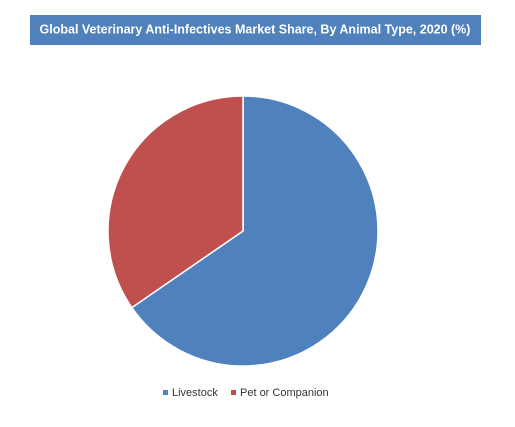 The width and height of the screenshot is (515, 427). I want to click on pie-slice, so click(175, 202).